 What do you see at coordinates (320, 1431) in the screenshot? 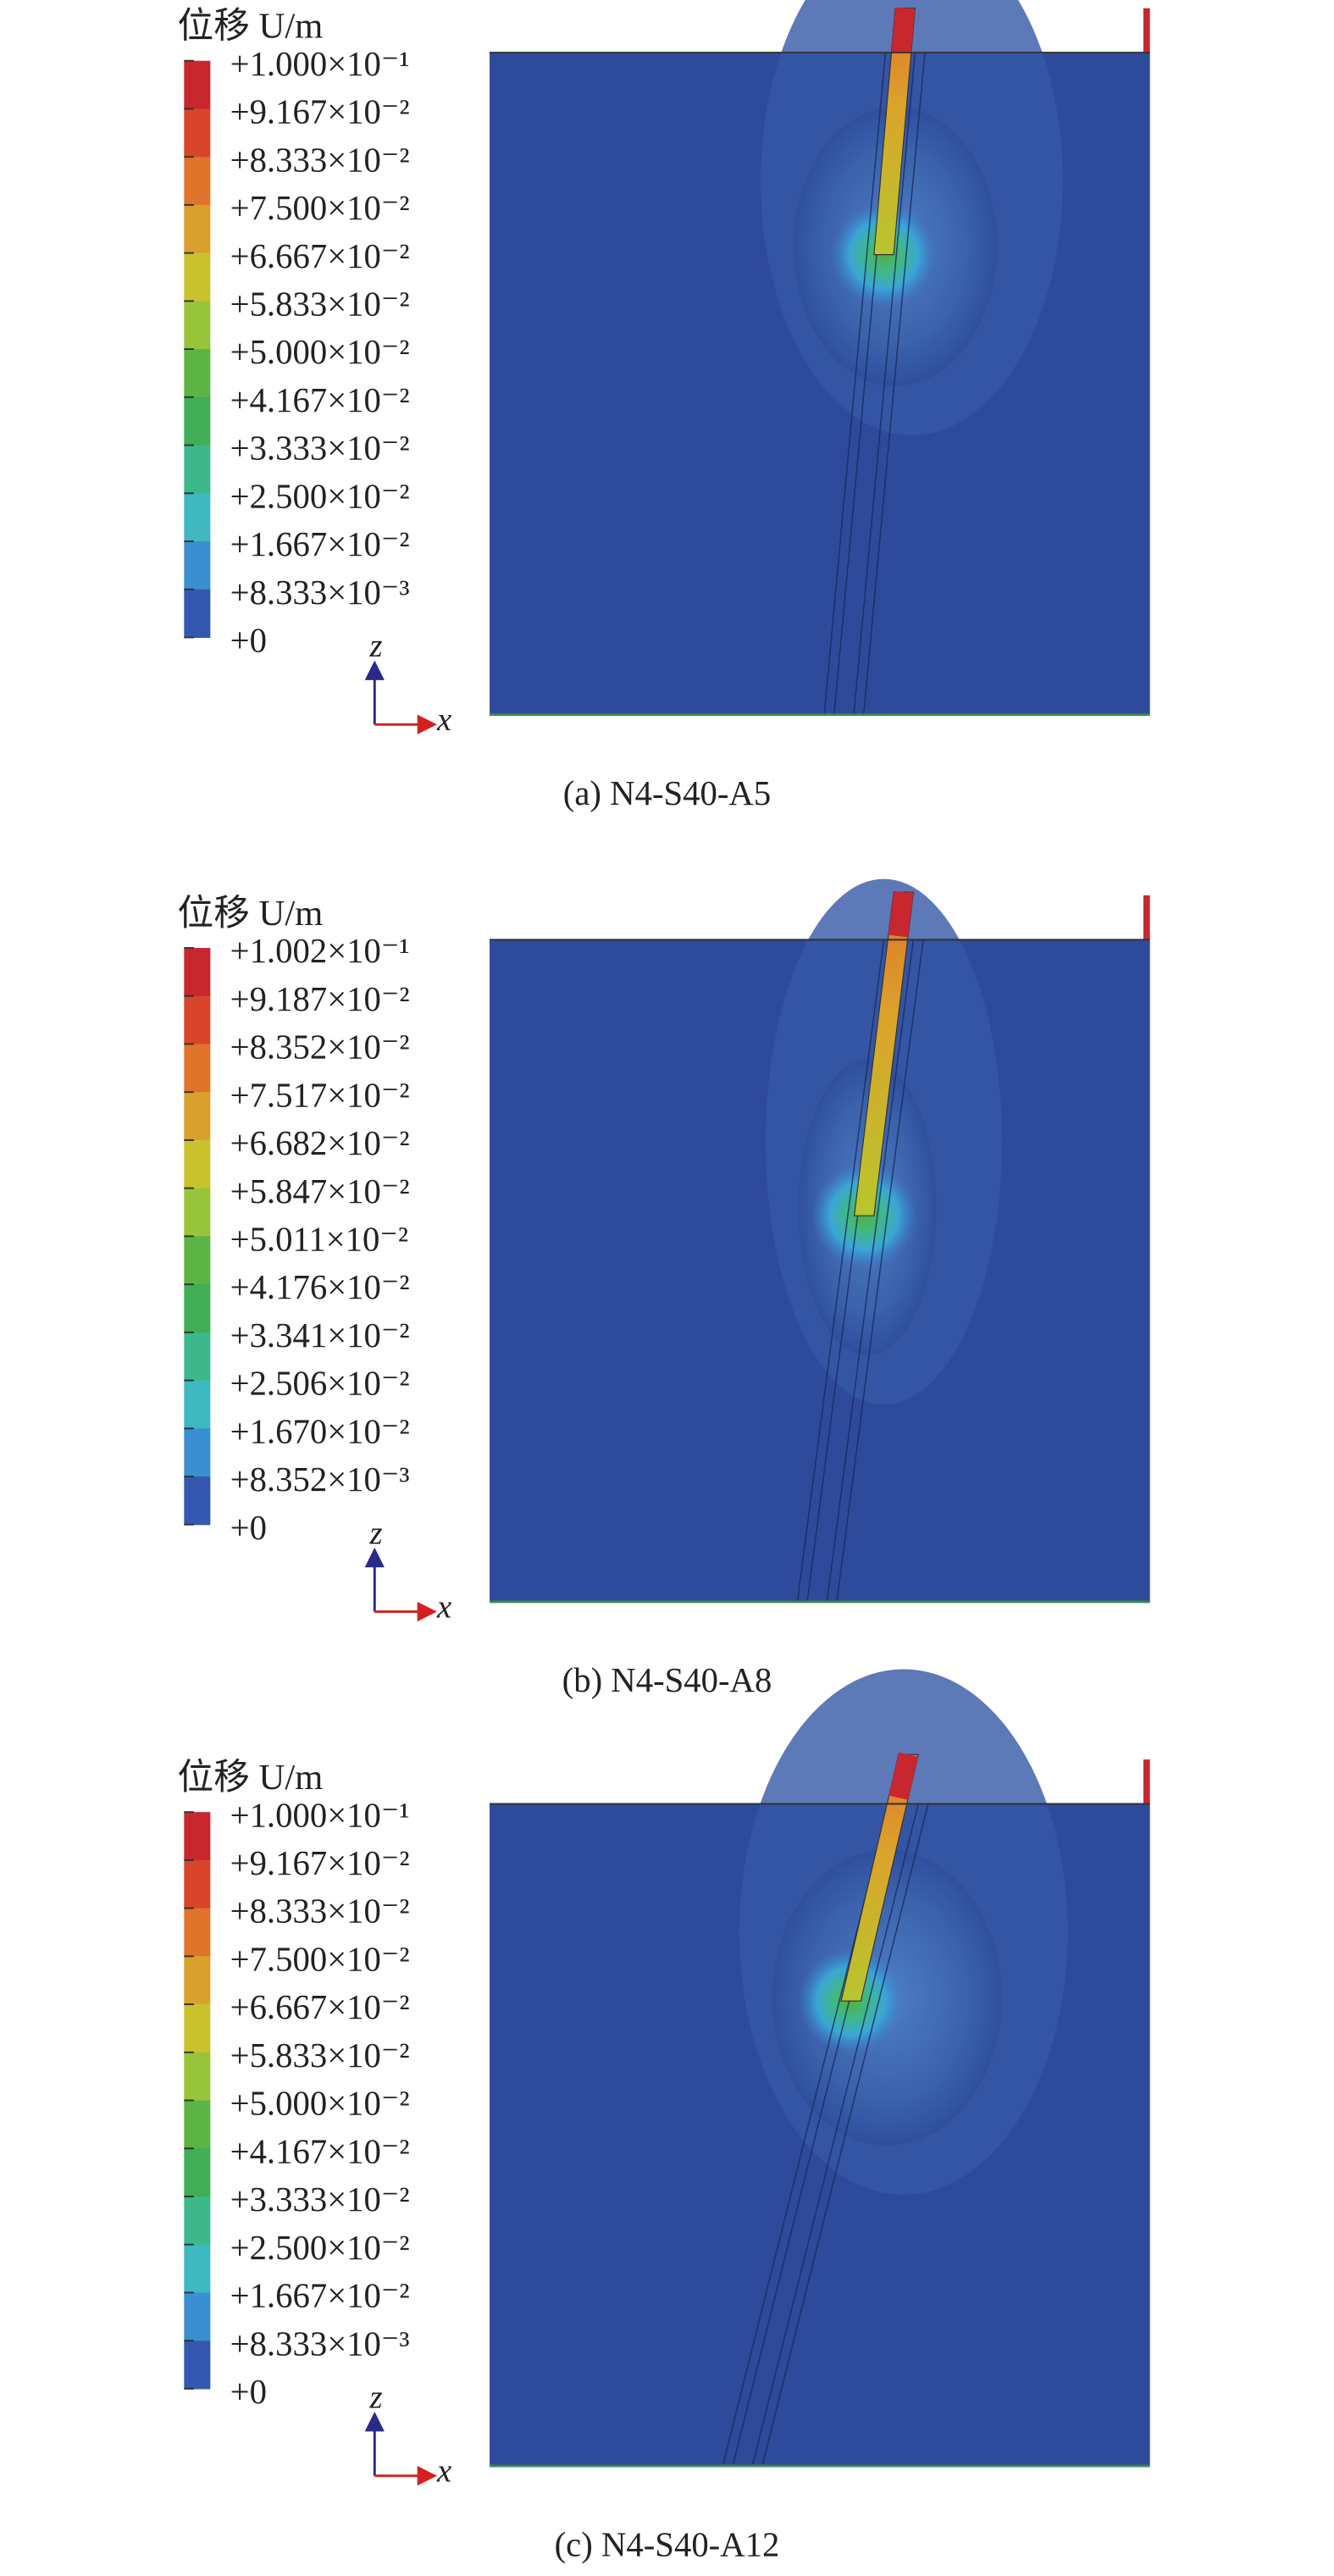
I see `legend-label: +1.670×10⁻²` at bounding box center [320, 1431].